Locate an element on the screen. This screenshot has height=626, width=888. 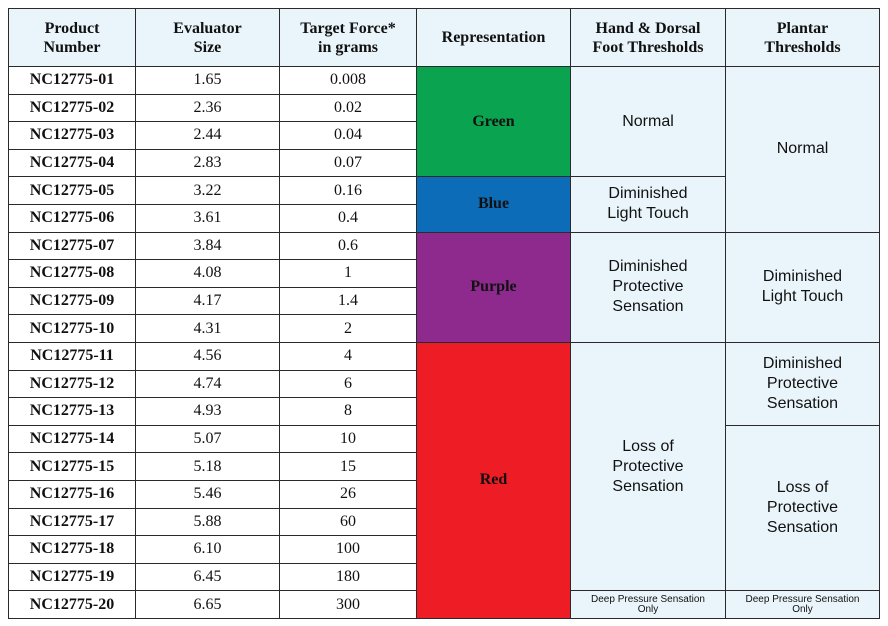
product-number-cell: NC12775-18 is located at coordinates (72, 549).